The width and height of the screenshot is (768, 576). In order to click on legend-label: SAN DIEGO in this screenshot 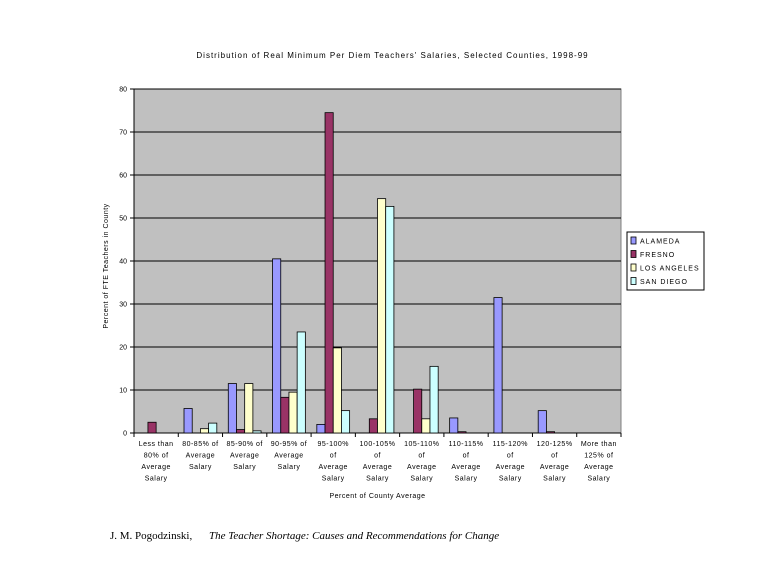, I will do `click(664, 282)`.